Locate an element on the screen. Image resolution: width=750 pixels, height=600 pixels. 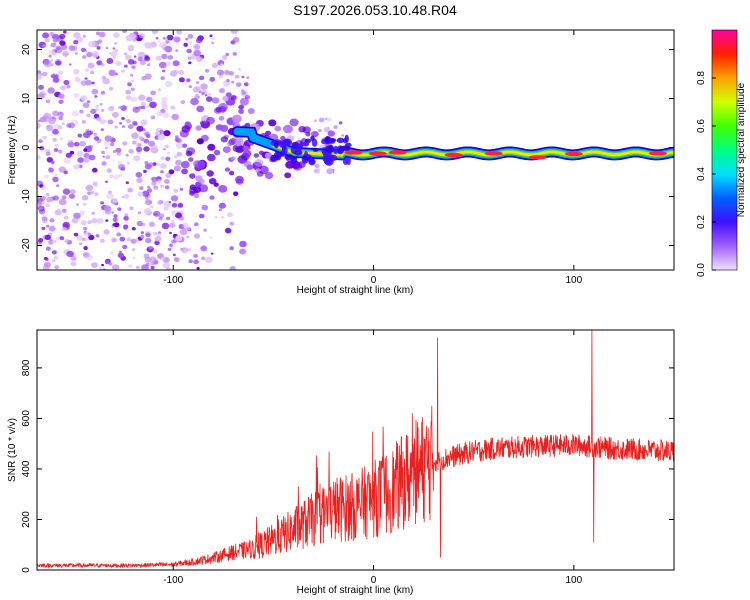
snr-ytick-label: 600 is located at coordinates (26, 418).